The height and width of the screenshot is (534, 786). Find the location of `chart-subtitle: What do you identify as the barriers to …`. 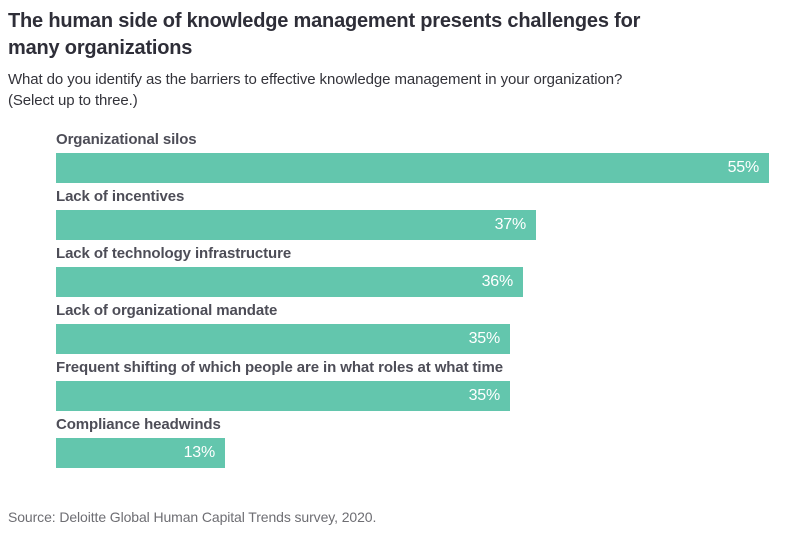

chart-subtitle: What do you identify as the barriers to … is located at coordinates (393, 90).